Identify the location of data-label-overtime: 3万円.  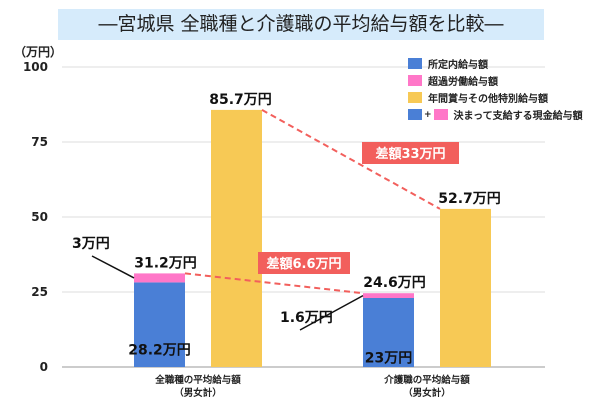
(91, 244).